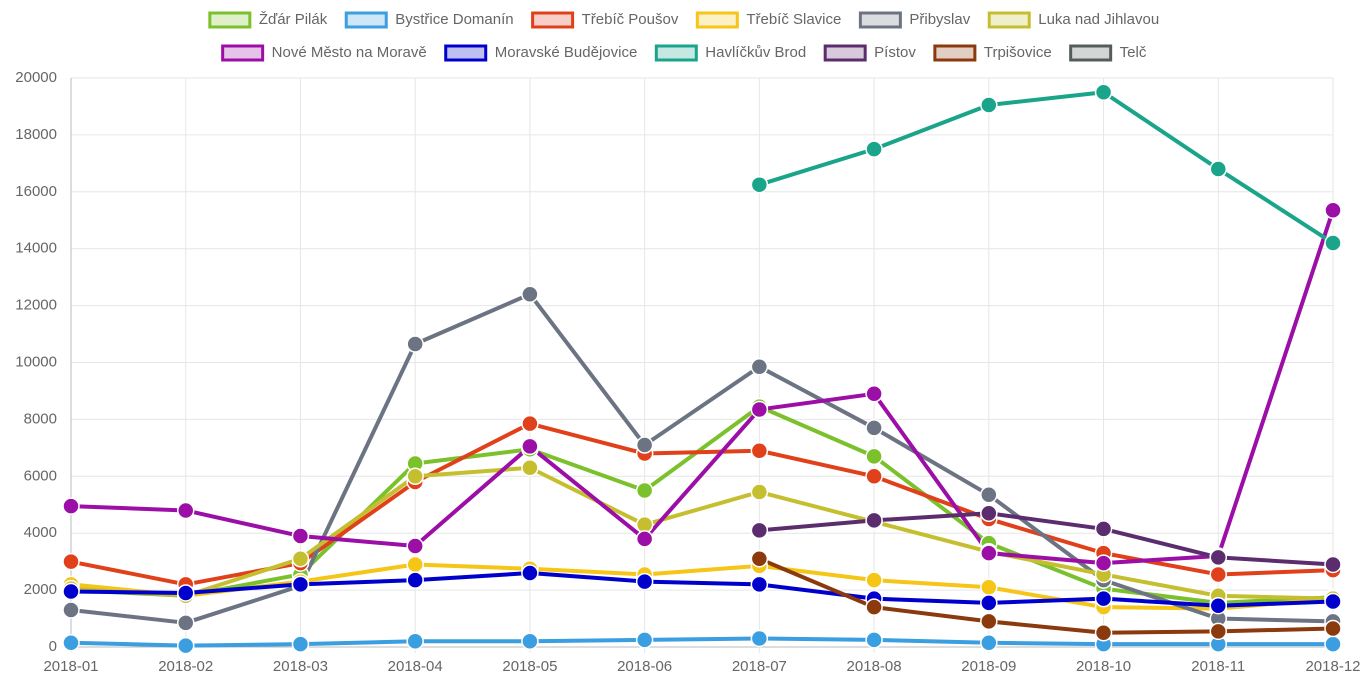 The image size is (1368, 678). What do you see at coordinates (1218, 666) in the screenshot?
I see `x-tick-label: 2018-11` at bounding box center [1218, 666].